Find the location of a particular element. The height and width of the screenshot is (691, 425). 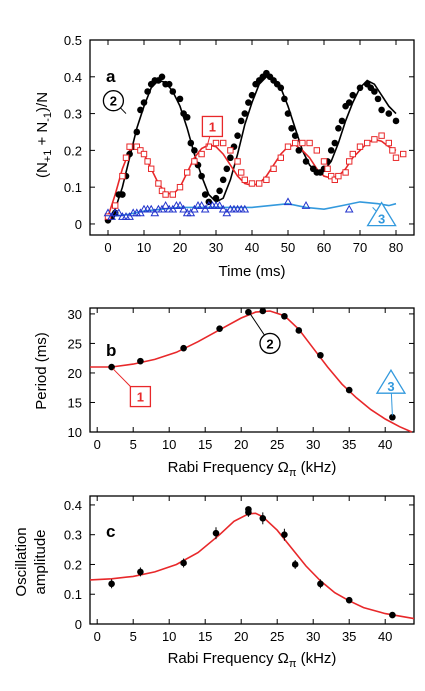

y-tick-label: 0.2 is located at coordinates (73, 564).